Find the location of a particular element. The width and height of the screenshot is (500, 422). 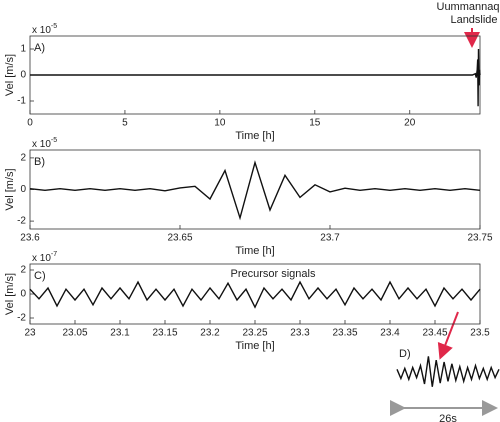

x-tick-label: 23.65 is located at coordinates (179, 238).